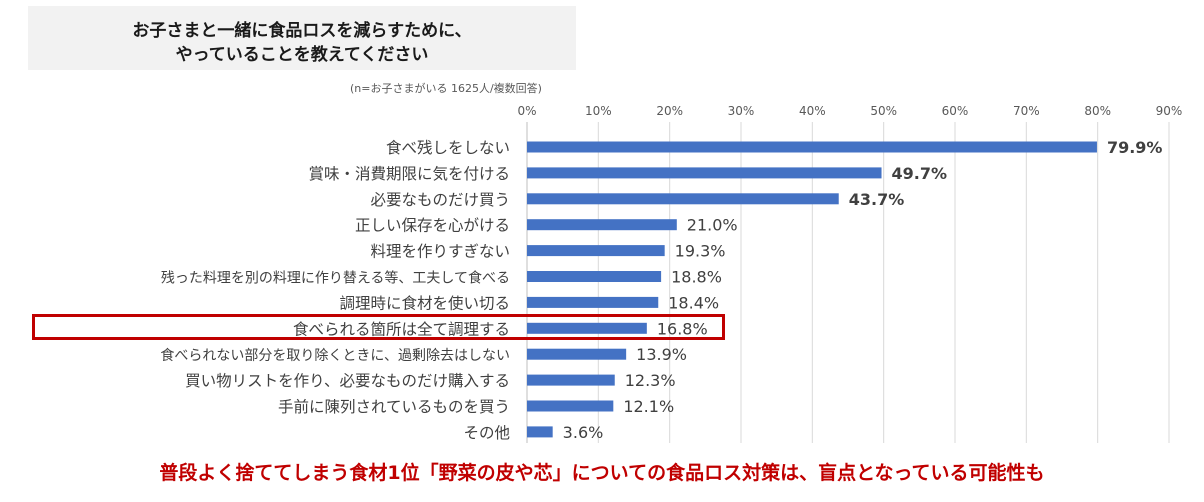  Describe the element at coordinates (424, 303) in the screenshot. I see `category-label: 調理時に食材を使い切る` at that location.